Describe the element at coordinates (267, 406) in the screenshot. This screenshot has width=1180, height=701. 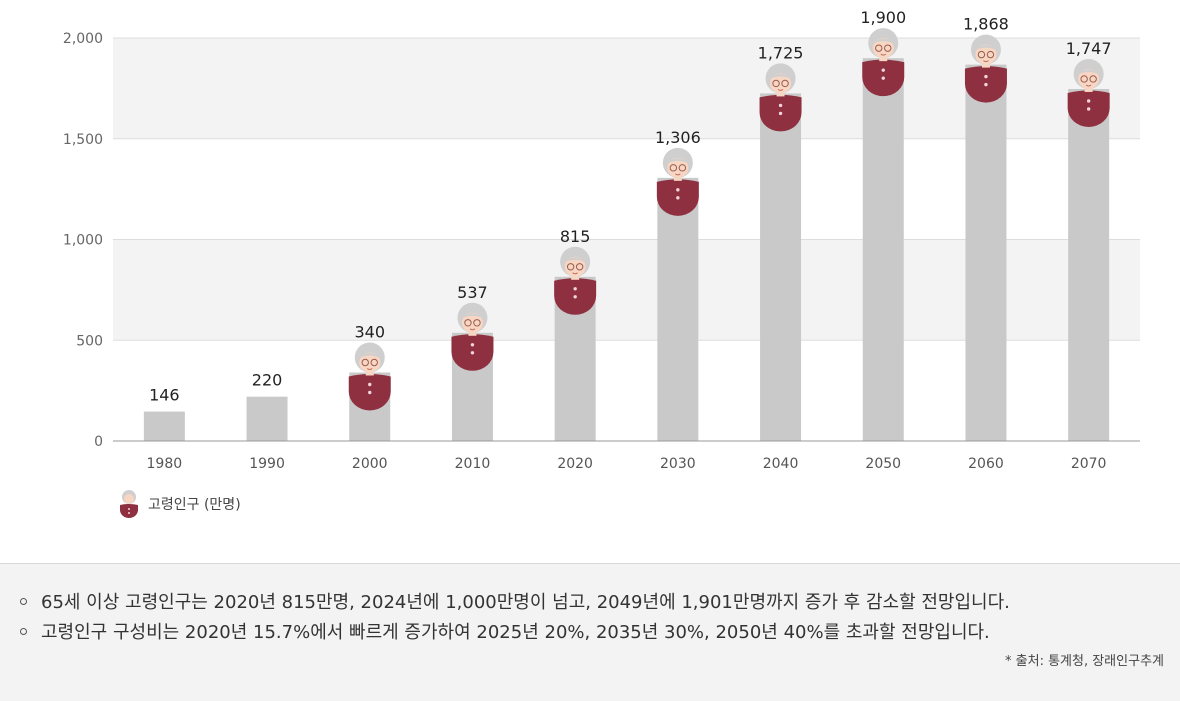
I see `bar-group: 220` at that location.